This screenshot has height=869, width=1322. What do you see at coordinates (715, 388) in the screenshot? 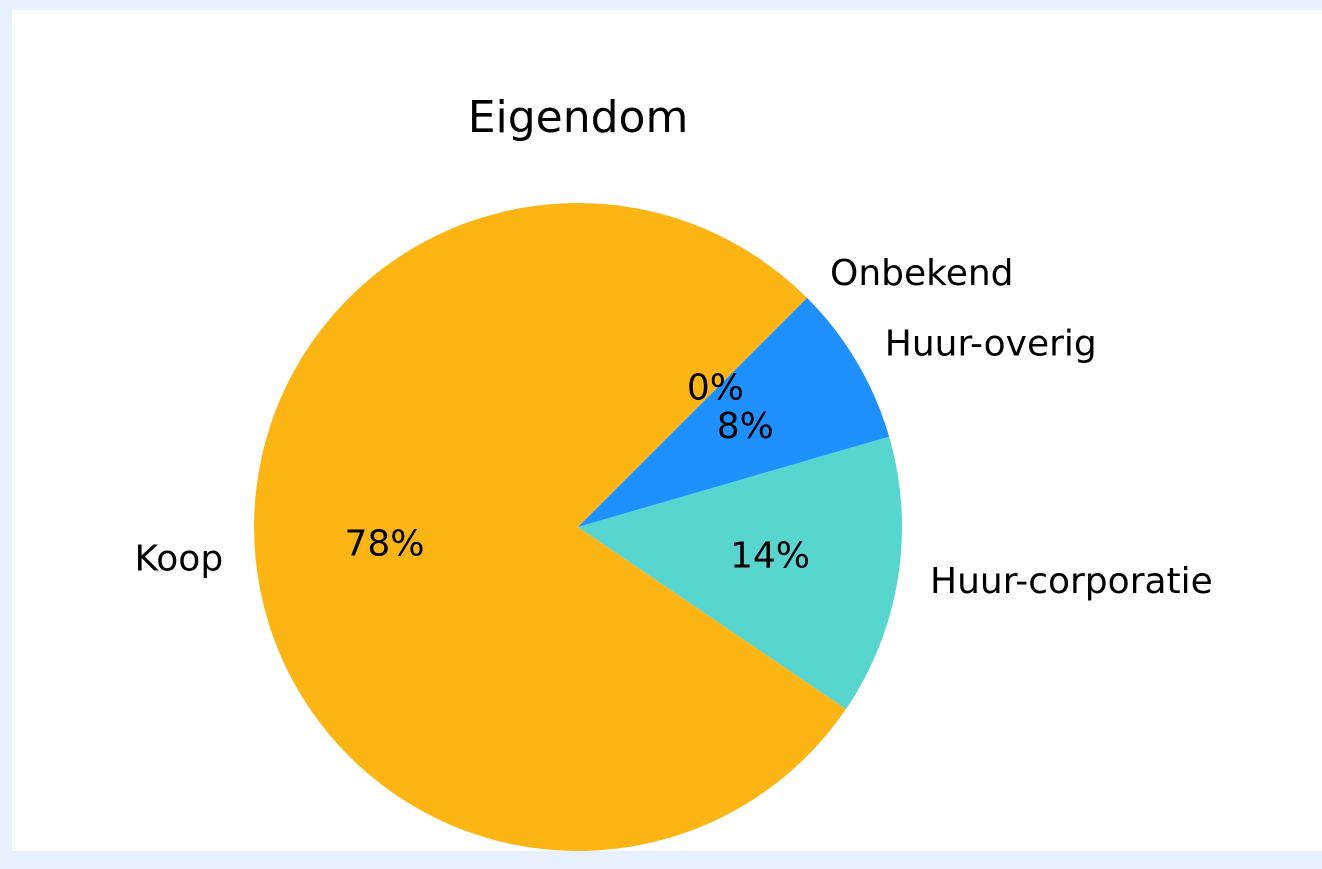
I see `pct-label: 0%` at bounding box center [715, 388].